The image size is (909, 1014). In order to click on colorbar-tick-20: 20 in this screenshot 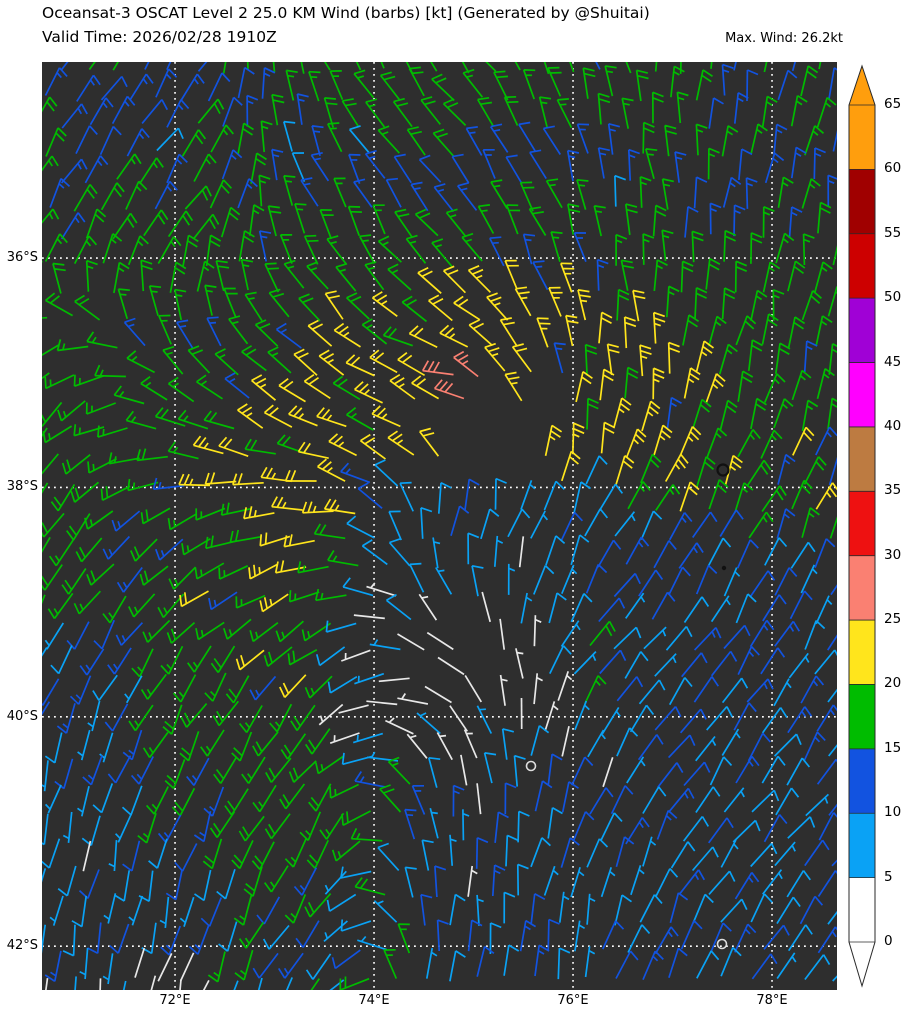, I will do `click(893, 683)`.